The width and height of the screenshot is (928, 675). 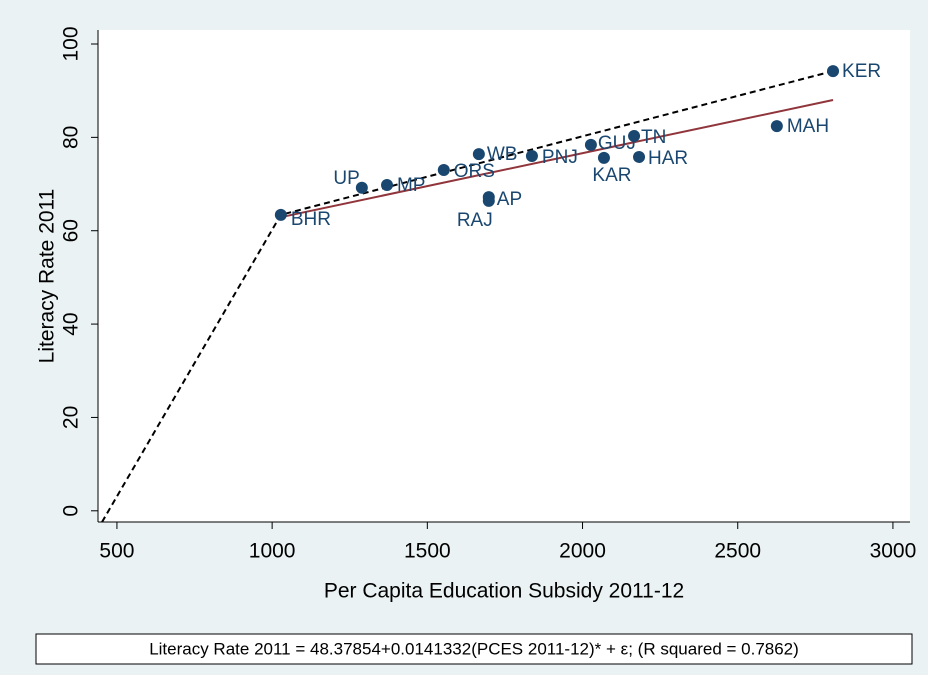 I want to click on point-label: KER, so click(x=861, y=71).